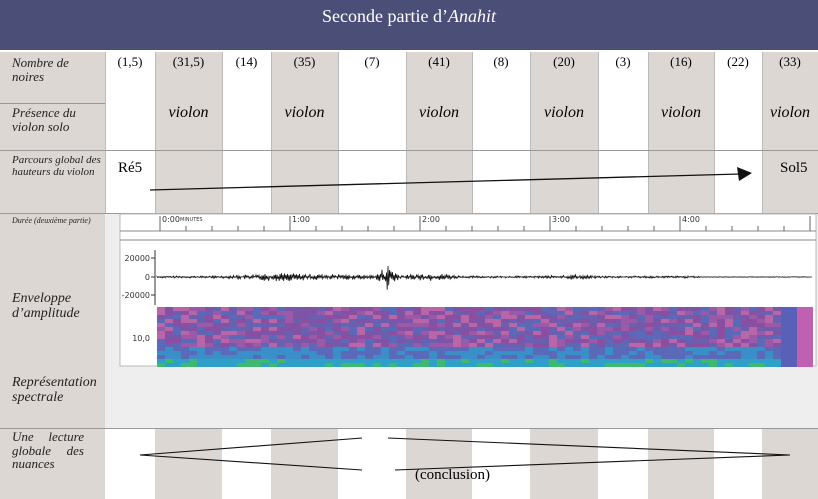 This screenshot has height=499, width=818. What do you see at coordinates (136, 295) in the screenshot?
I see `amp-label: -20000` at bounding box center [136, 295].